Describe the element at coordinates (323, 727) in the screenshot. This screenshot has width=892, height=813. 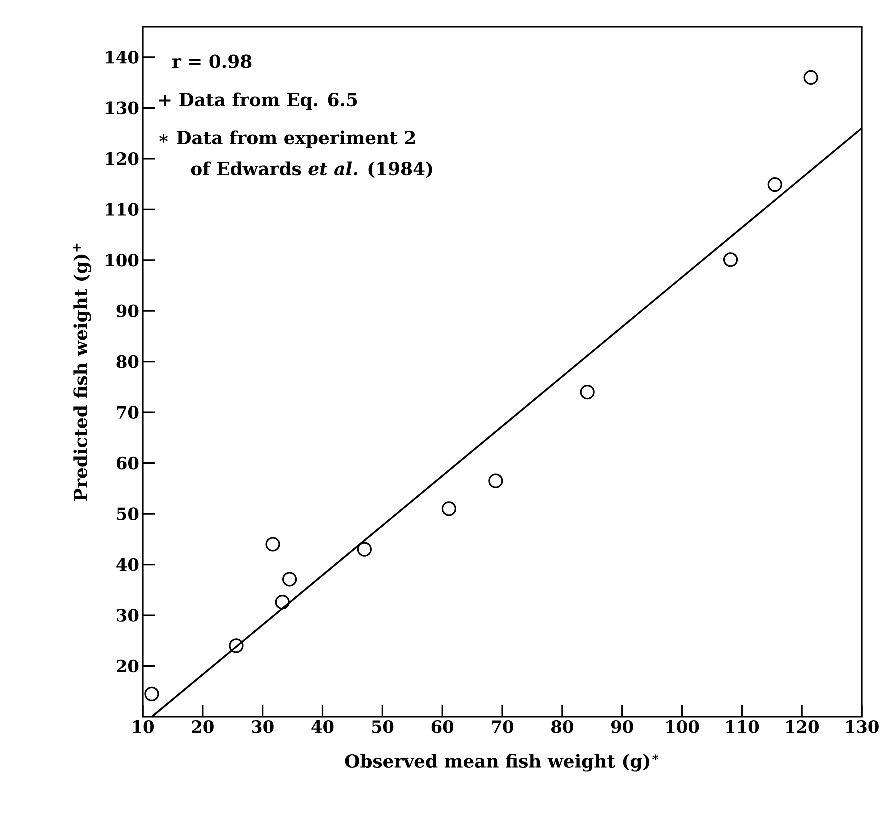
I see `x-tick-label: 40` at that location.